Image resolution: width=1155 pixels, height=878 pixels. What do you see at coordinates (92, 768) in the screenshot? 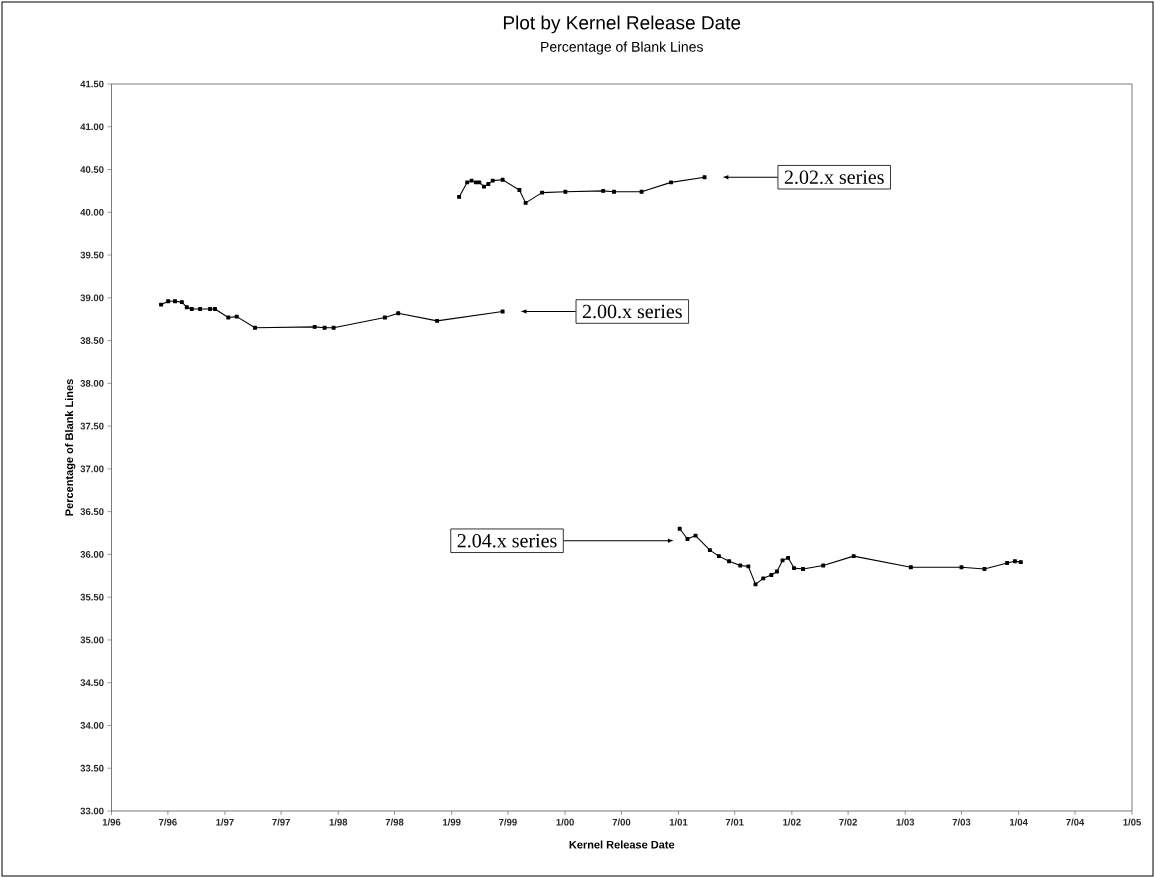
I see `y-tick-label: 33.50` at bounding box center [92, 768].